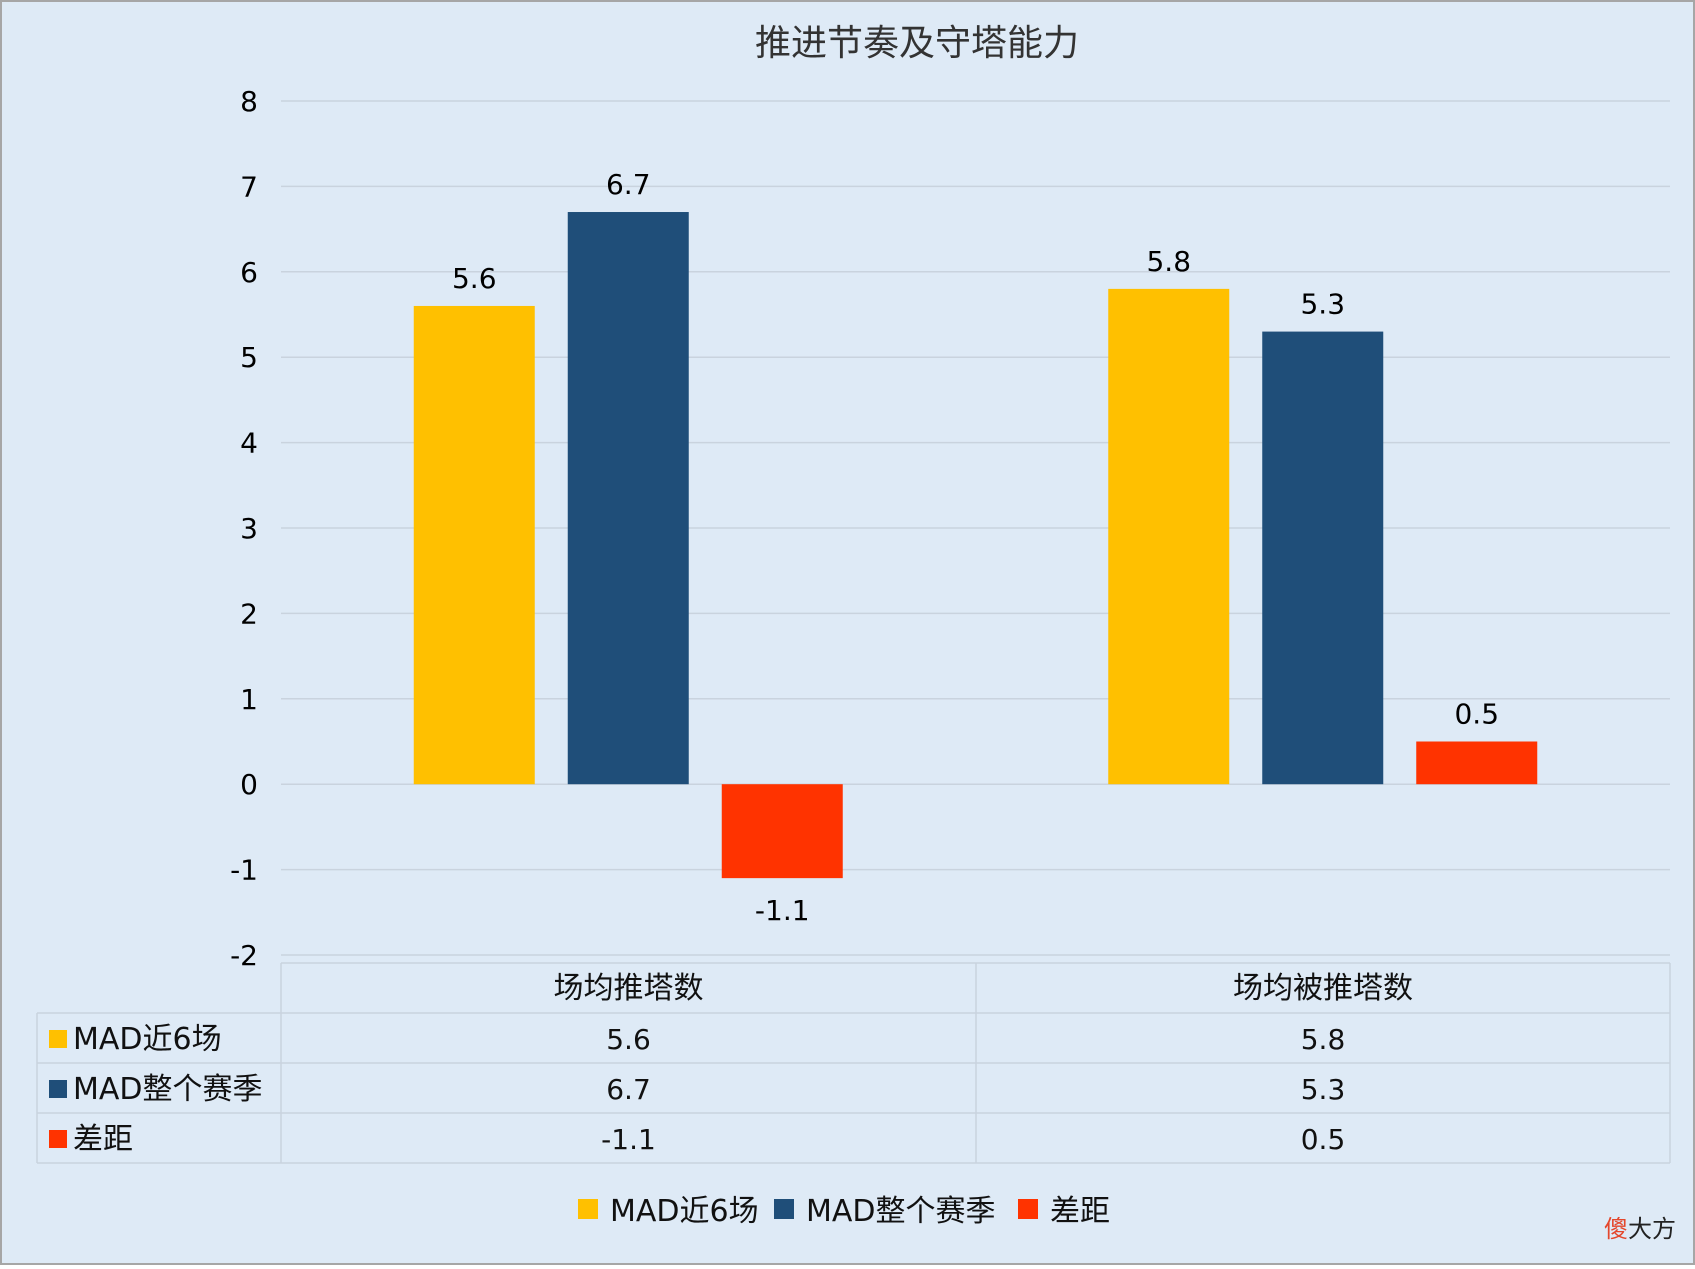  Describe the element at coordinates (1323, 1039) in the screenshot. I see `table-cell: 5.8` at that location.